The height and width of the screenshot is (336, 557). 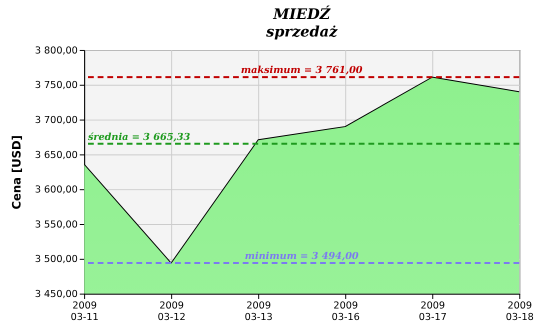 I want to click on y-tick-label: 3 800,00, so click(x=56, y=50).